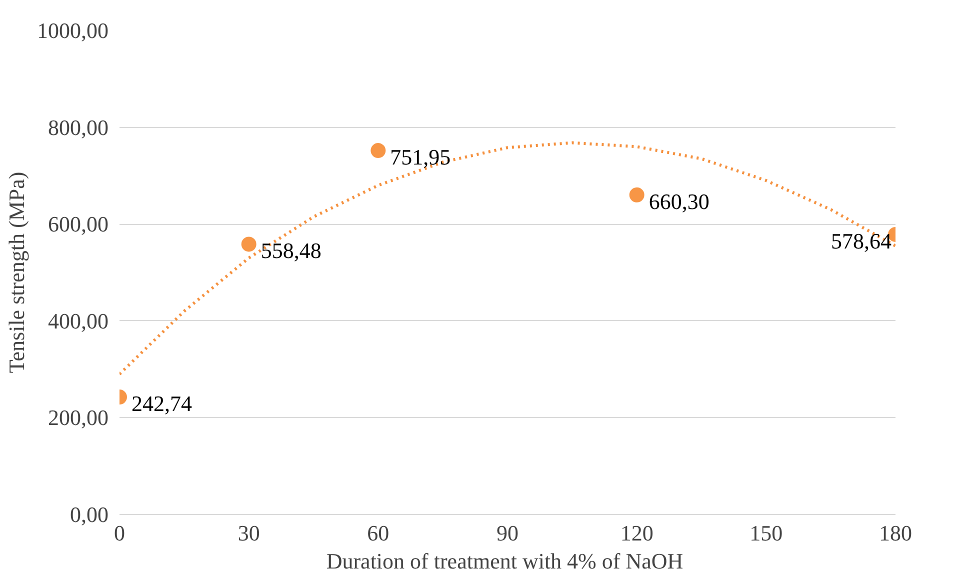 This screenshot has width=960, height=581. Describe the element at coordinates (679, 201) in the screenshot. I see `data-label: 660,30` at that location.